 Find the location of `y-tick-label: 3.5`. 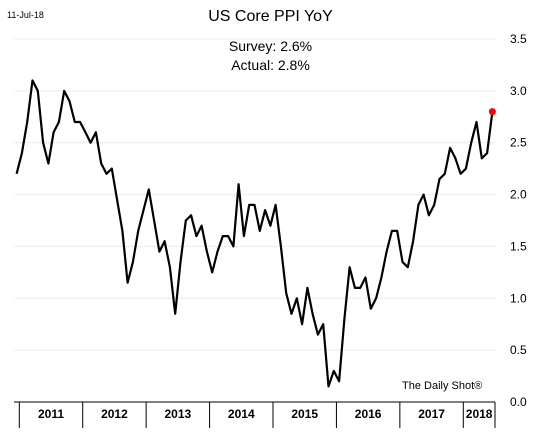

y-tick-label: 3.5 is located at coordinates (518, 39).